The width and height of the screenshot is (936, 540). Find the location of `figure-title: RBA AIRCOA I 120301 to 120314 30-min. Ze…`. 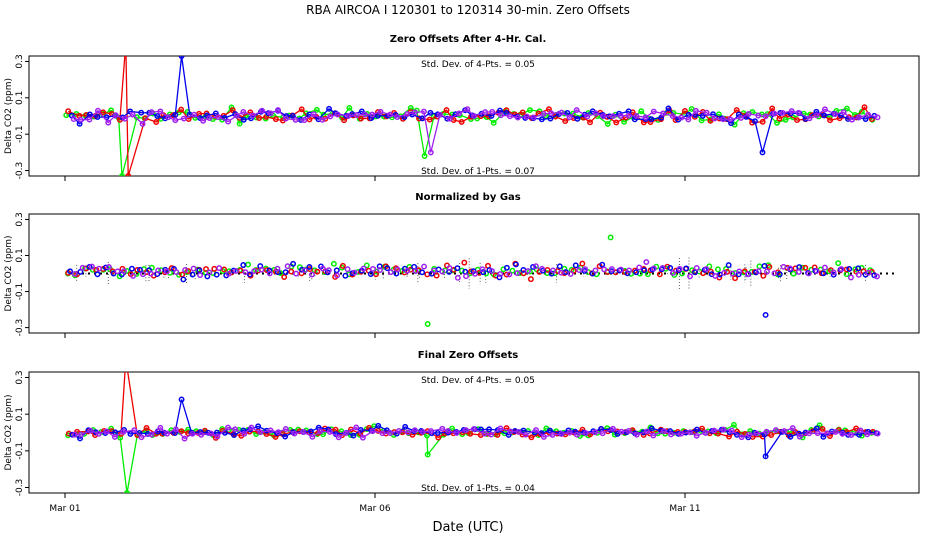

figure-title: RBA AIRCOA I 120301 to 120314 30-min. Ze… is located at coordinates (468, 10).